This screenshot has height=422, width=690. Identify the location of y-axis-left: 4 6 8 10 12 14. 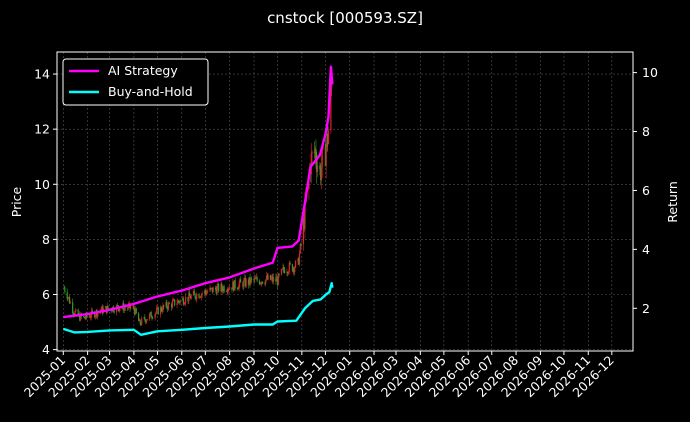
(45, 212).